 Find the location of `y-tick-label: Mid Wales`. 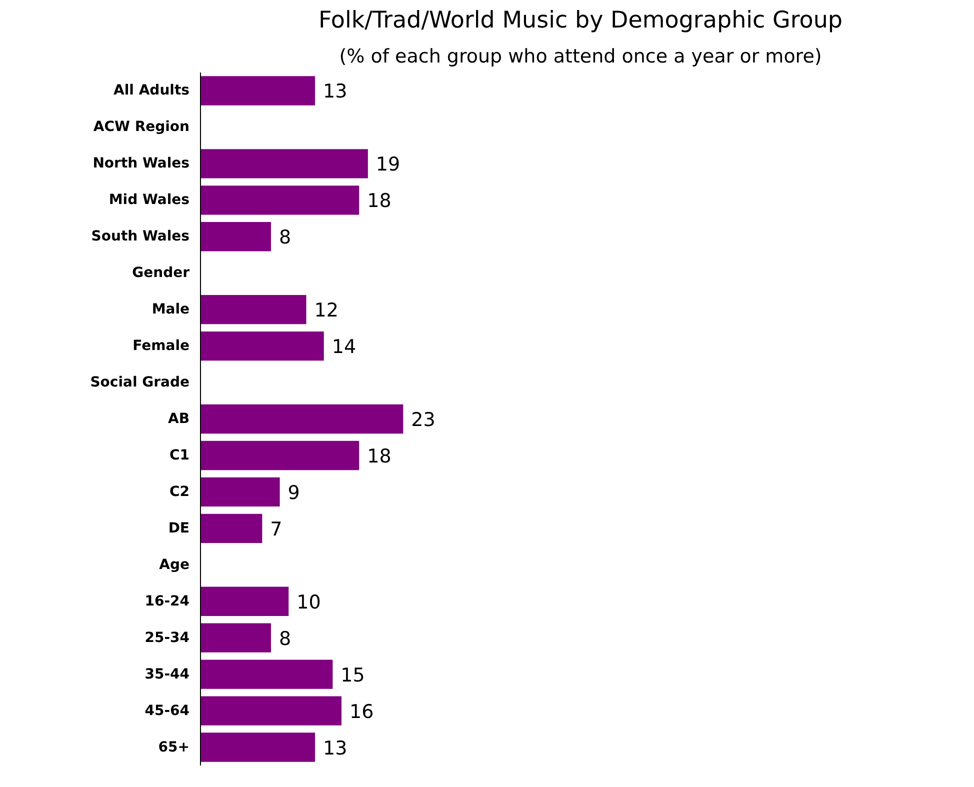

y-tick-label: Mid Wales is located at coordinates (149, 200).